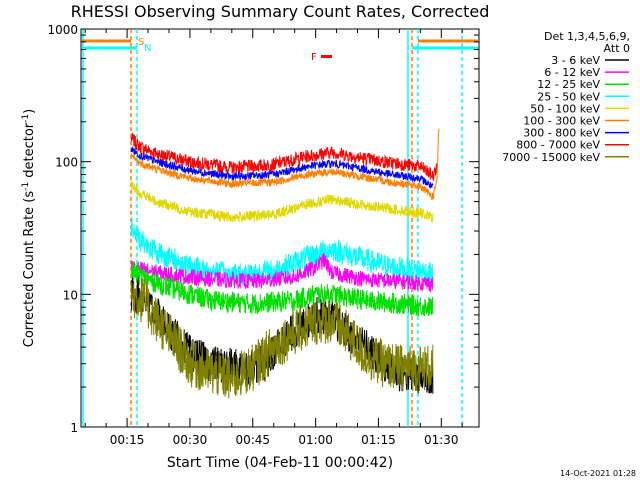 The width and height of the screenshot is (640, 480). Describe the element at coordinates (568, 84) in the screenshot. I see `legend-item-label: 12 - 25 keV` at that location.